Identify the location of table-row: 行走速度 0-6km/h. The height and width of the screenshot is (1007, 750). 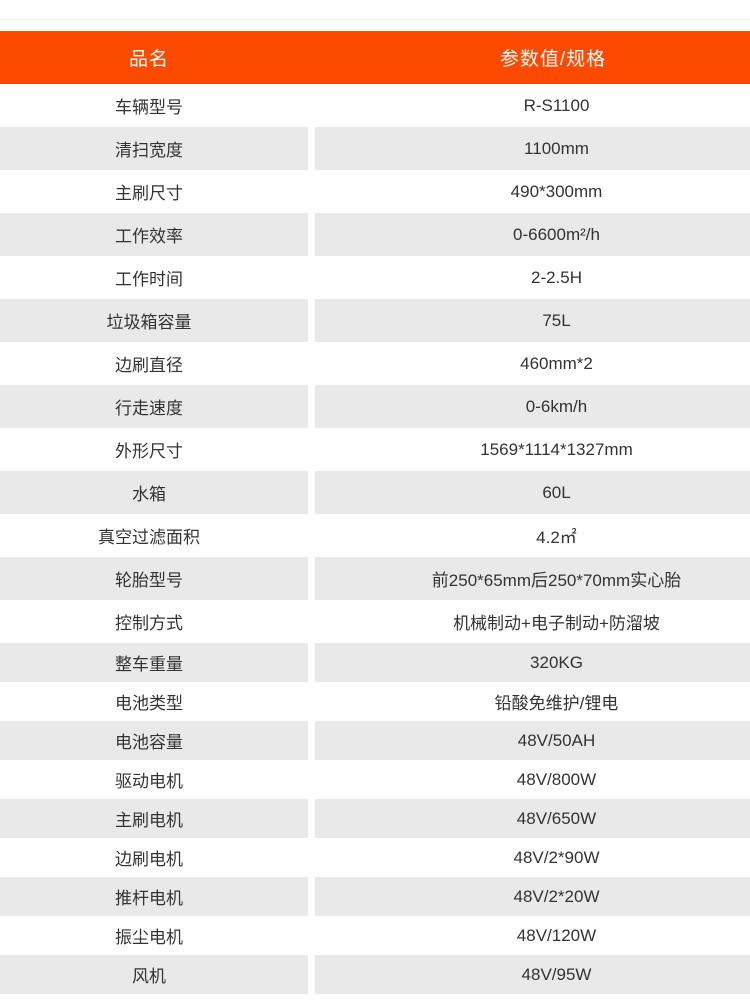
(375, 406).